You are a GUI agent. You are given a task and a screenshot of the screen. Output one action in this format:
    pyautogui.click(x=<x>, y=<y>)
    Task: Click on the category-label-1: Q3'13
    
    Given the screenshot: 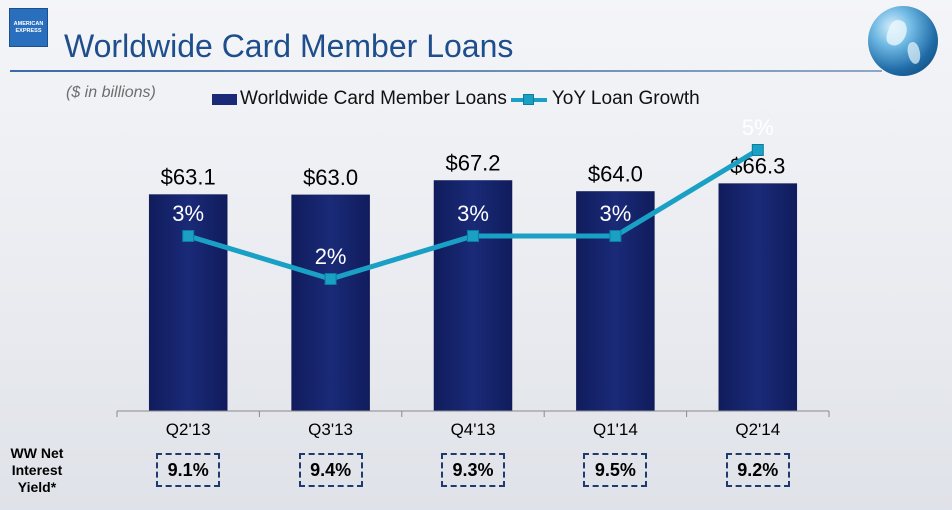 What is the action you would take?
    pyautogui.click(x=330, y=429)
    